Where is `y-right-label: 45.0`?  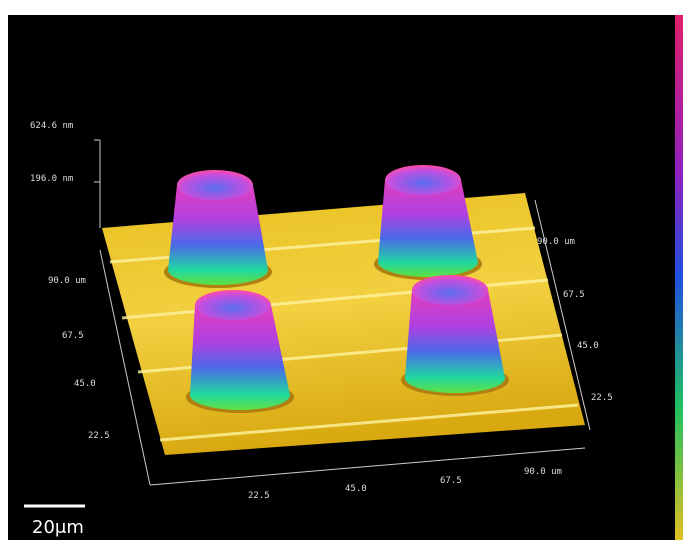 y-right-label: 45.0 is located at coordinates (588, 346).